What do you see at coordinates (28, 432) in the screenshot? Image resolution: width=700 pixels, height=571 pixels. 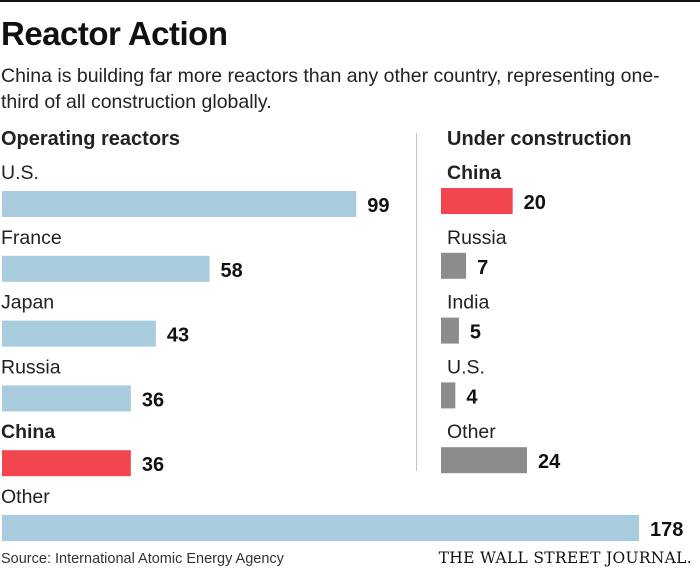 I see `operating-category-label: China` at bounding box center [28, 432].